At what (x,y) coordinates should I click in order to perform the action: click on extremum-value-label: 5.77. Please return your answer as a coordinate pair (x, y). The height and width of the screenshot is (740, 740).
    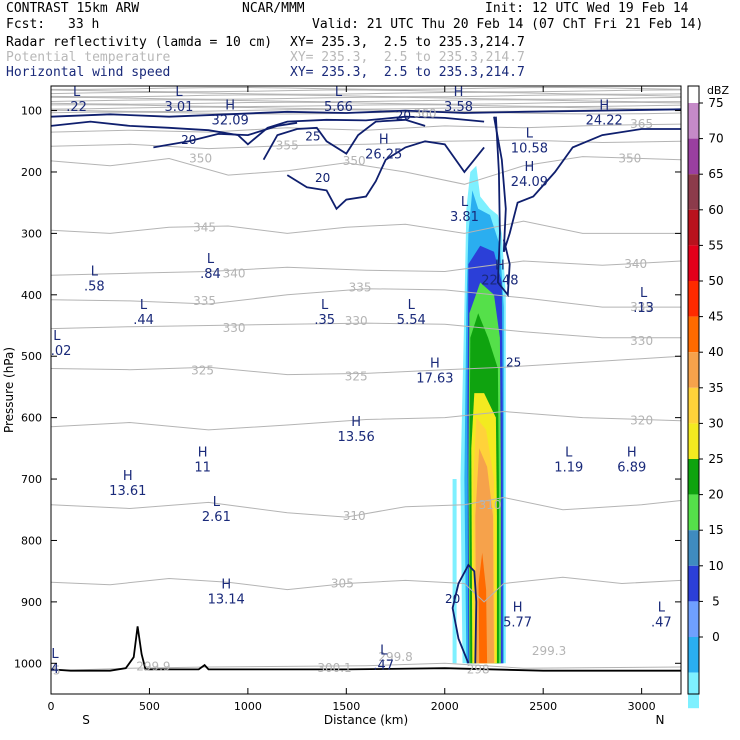
    Looking at the image, I should click on (517, 622).